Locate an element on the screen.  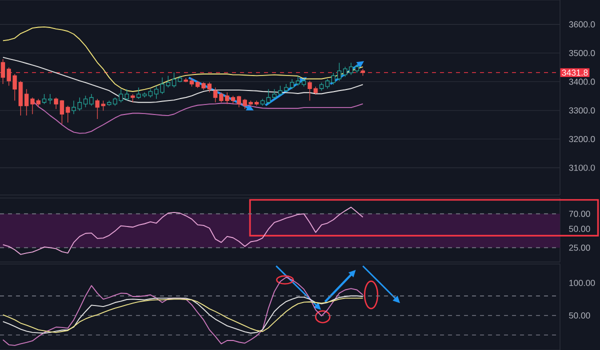
y-tick-label: 3300.0 is located at coordinates (582, 110).